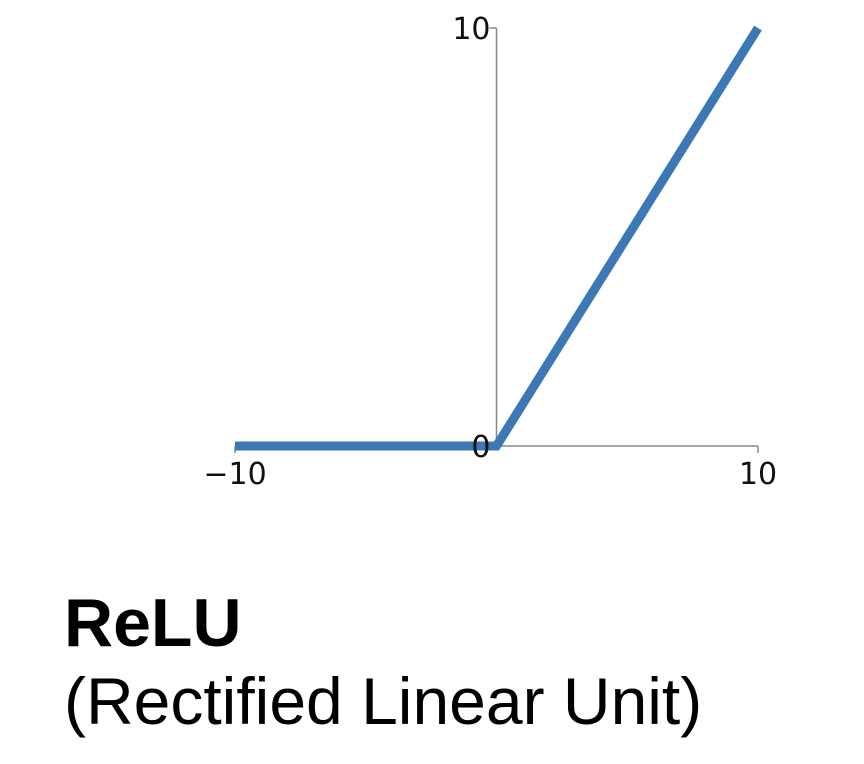 This screenshot has width=864, height=764. I want to click on x-tick-label: 10, so click(758, 474).